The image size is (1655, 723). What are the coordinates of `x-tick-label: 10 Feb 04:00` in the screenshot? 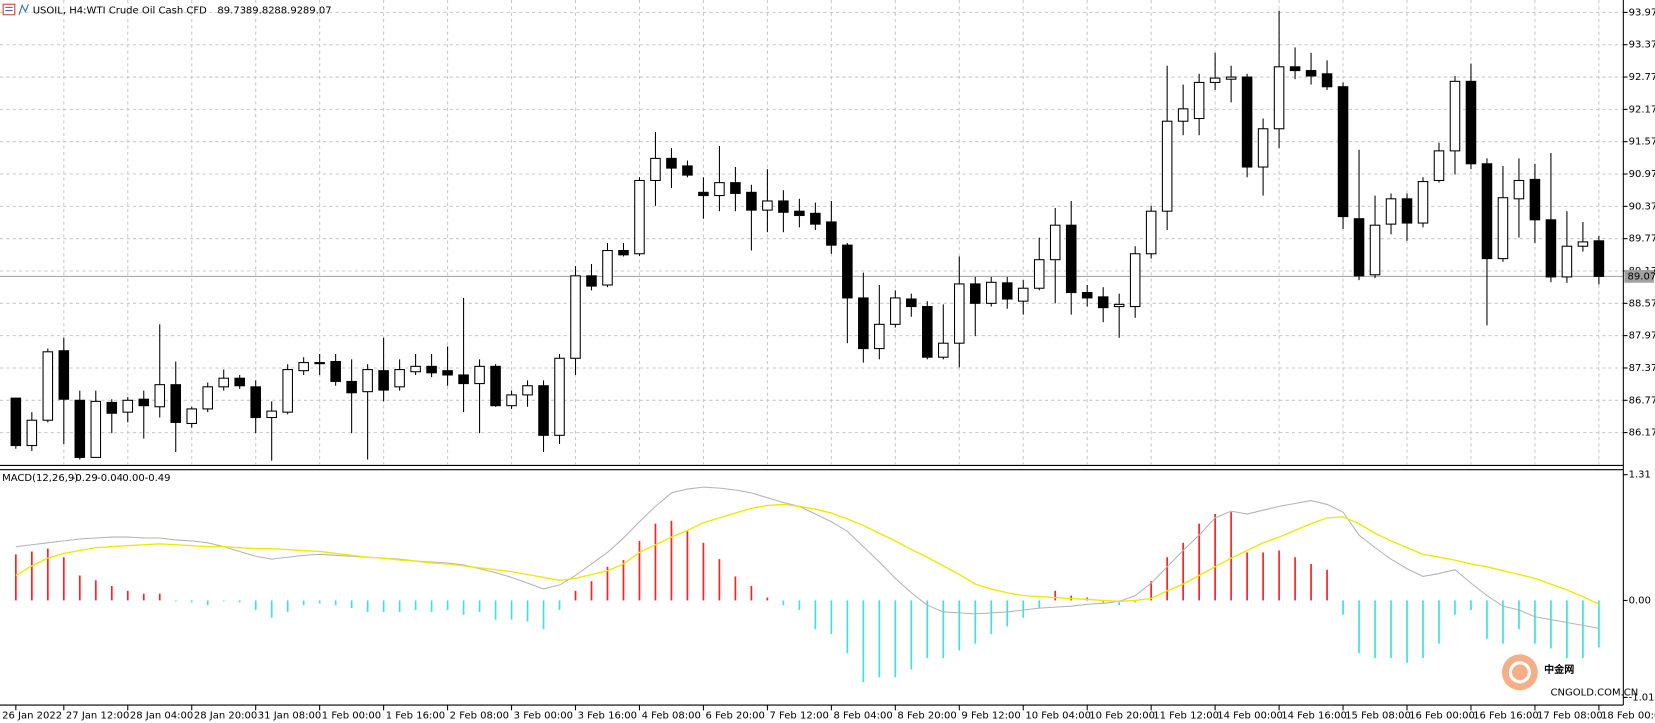 It's located at (1058, 716).